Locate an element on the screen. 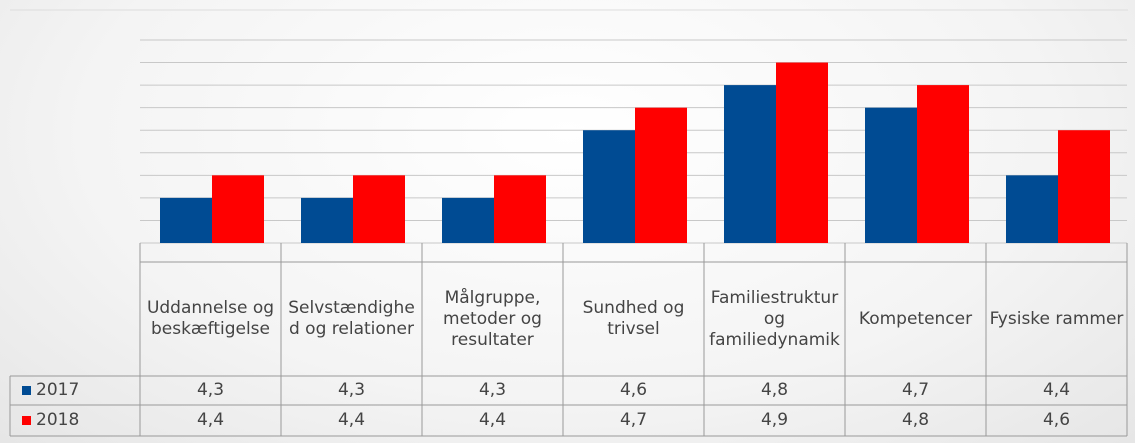  legend-entry: 2018 is located at coordinates (75, 420).